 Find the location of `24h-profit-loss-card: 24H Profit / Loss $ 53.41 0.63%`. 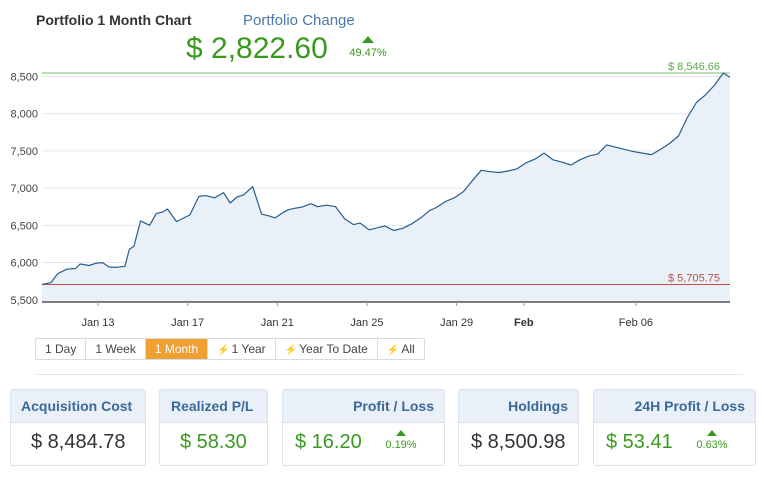

24h-profit-loss-card: 24H Profit / Loss $ 53.41 0.63% is located at coordinates (674, 427).